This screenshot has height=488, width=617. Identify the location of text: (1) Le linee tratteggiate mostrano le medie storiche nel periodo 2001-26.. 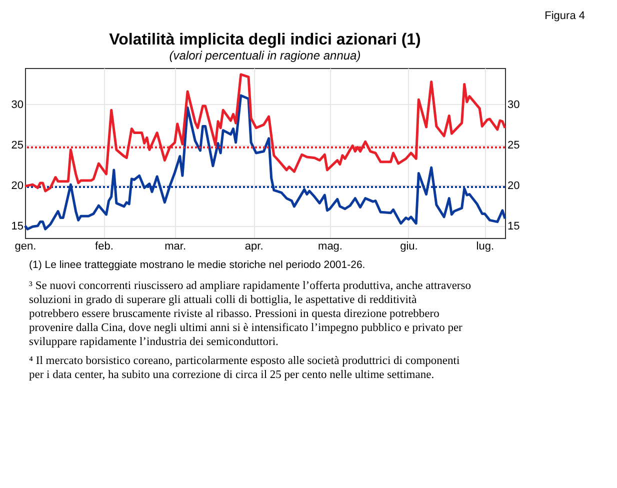
(197, 265).